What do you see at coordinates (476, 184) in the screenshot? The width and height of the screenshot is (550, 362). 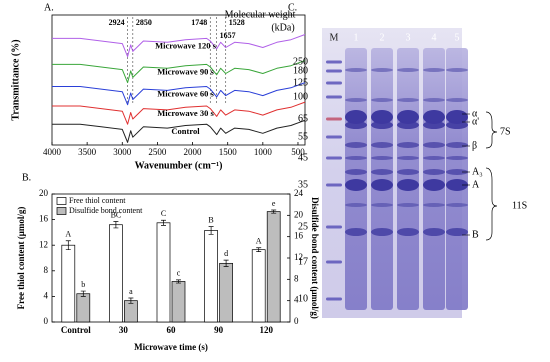 I see `band-label: A` at bounding box center [476, 184].